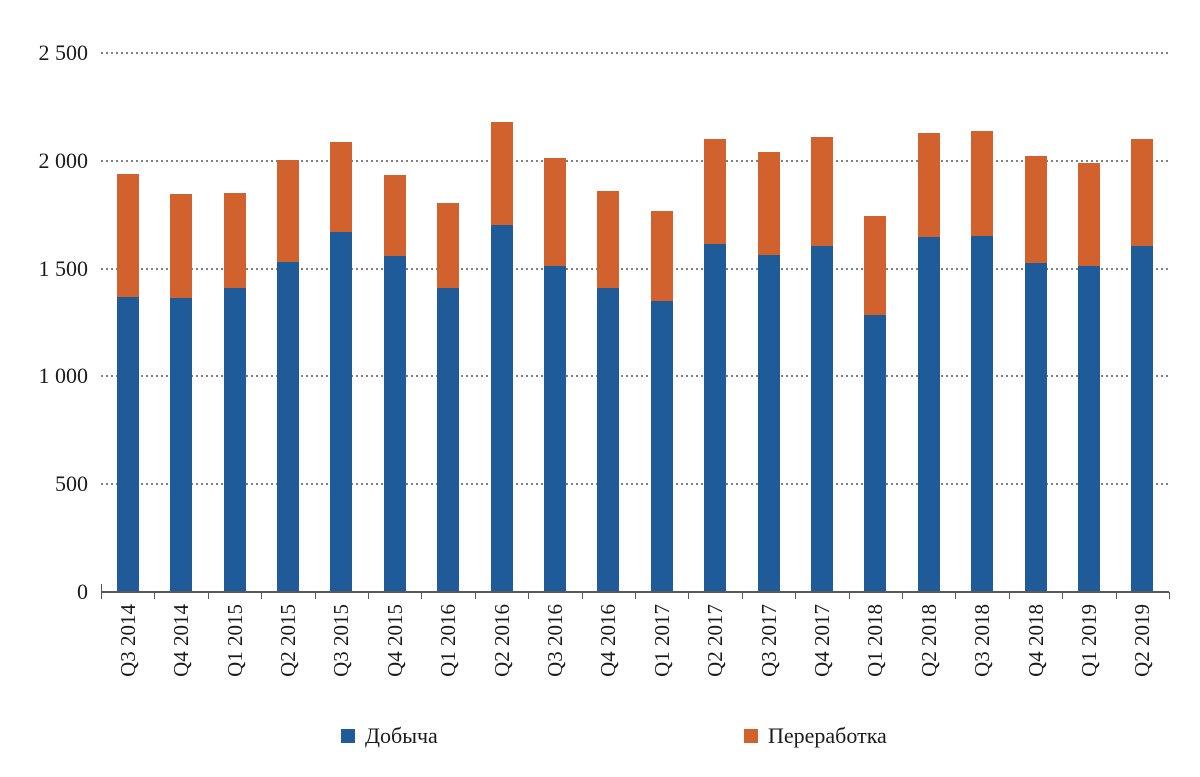 This screenshot has height=777, width=1200. Describe the element at coordinates (501, 640) in the screenshot. I see `x-axis-label: Q2 2016` at that location.